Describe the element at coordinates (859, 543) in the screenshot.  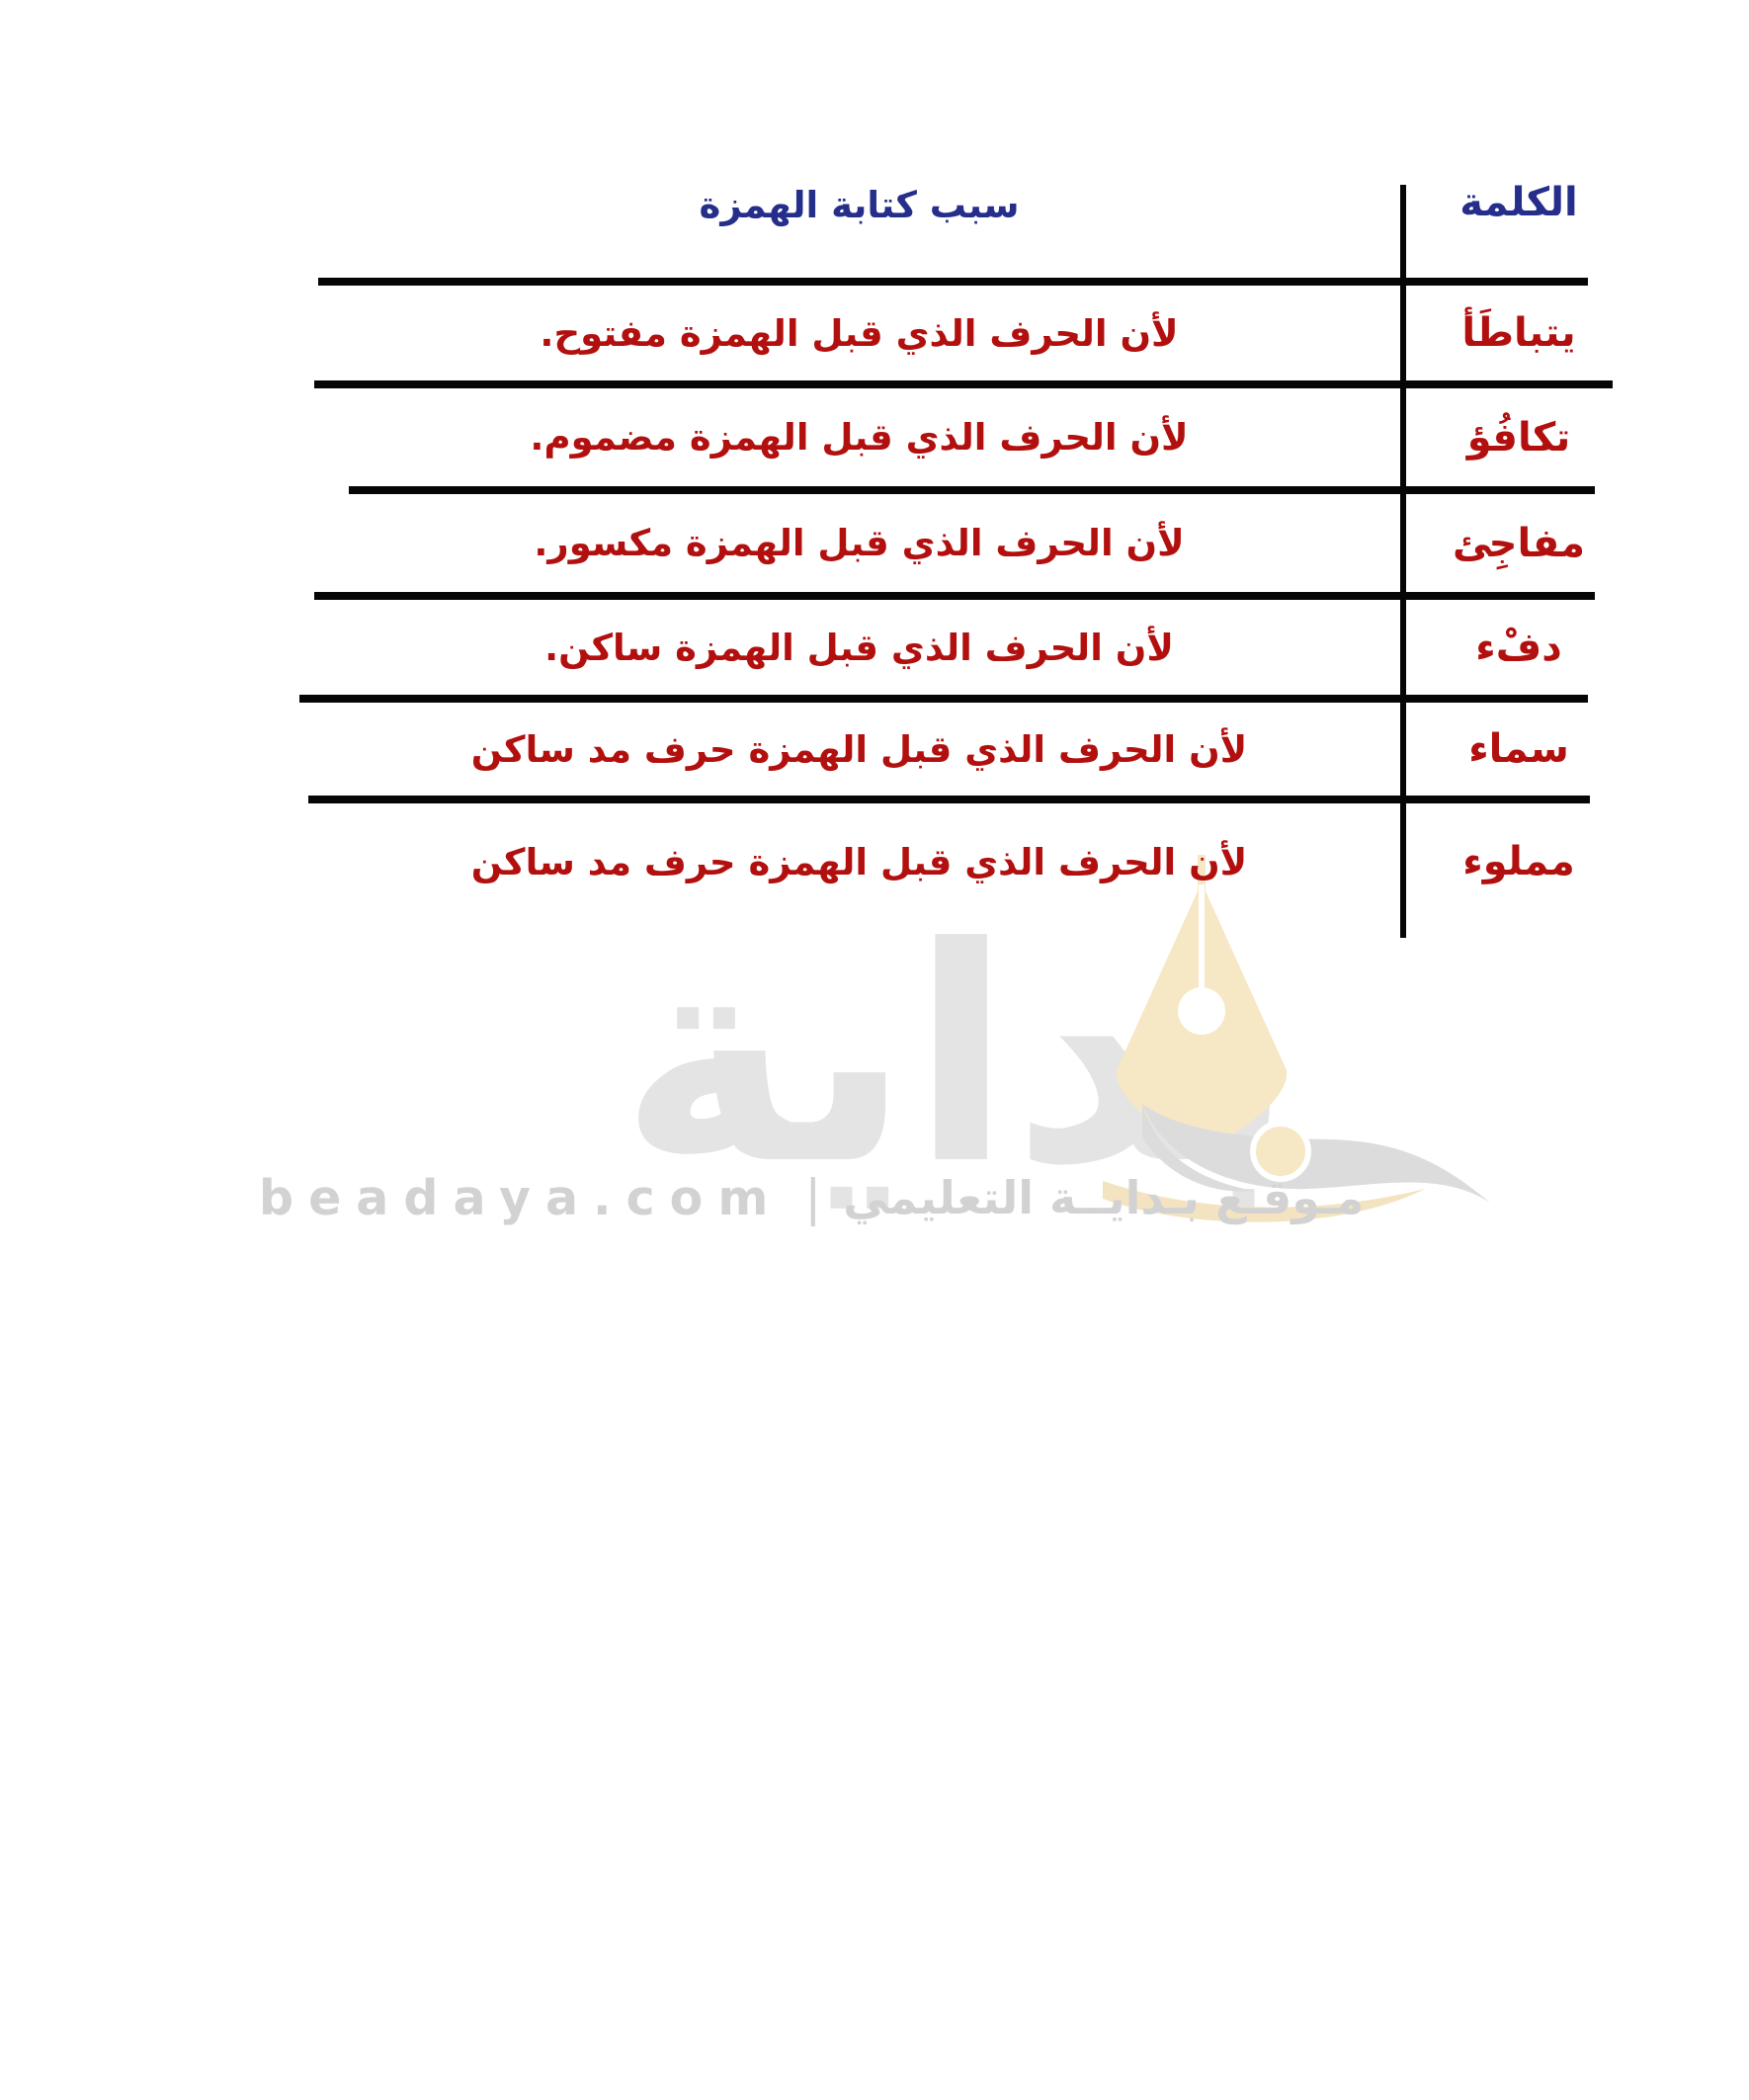
I see `reason-cell: لأن الحرف الذي قبل الهمزة مكسور.` at that location.